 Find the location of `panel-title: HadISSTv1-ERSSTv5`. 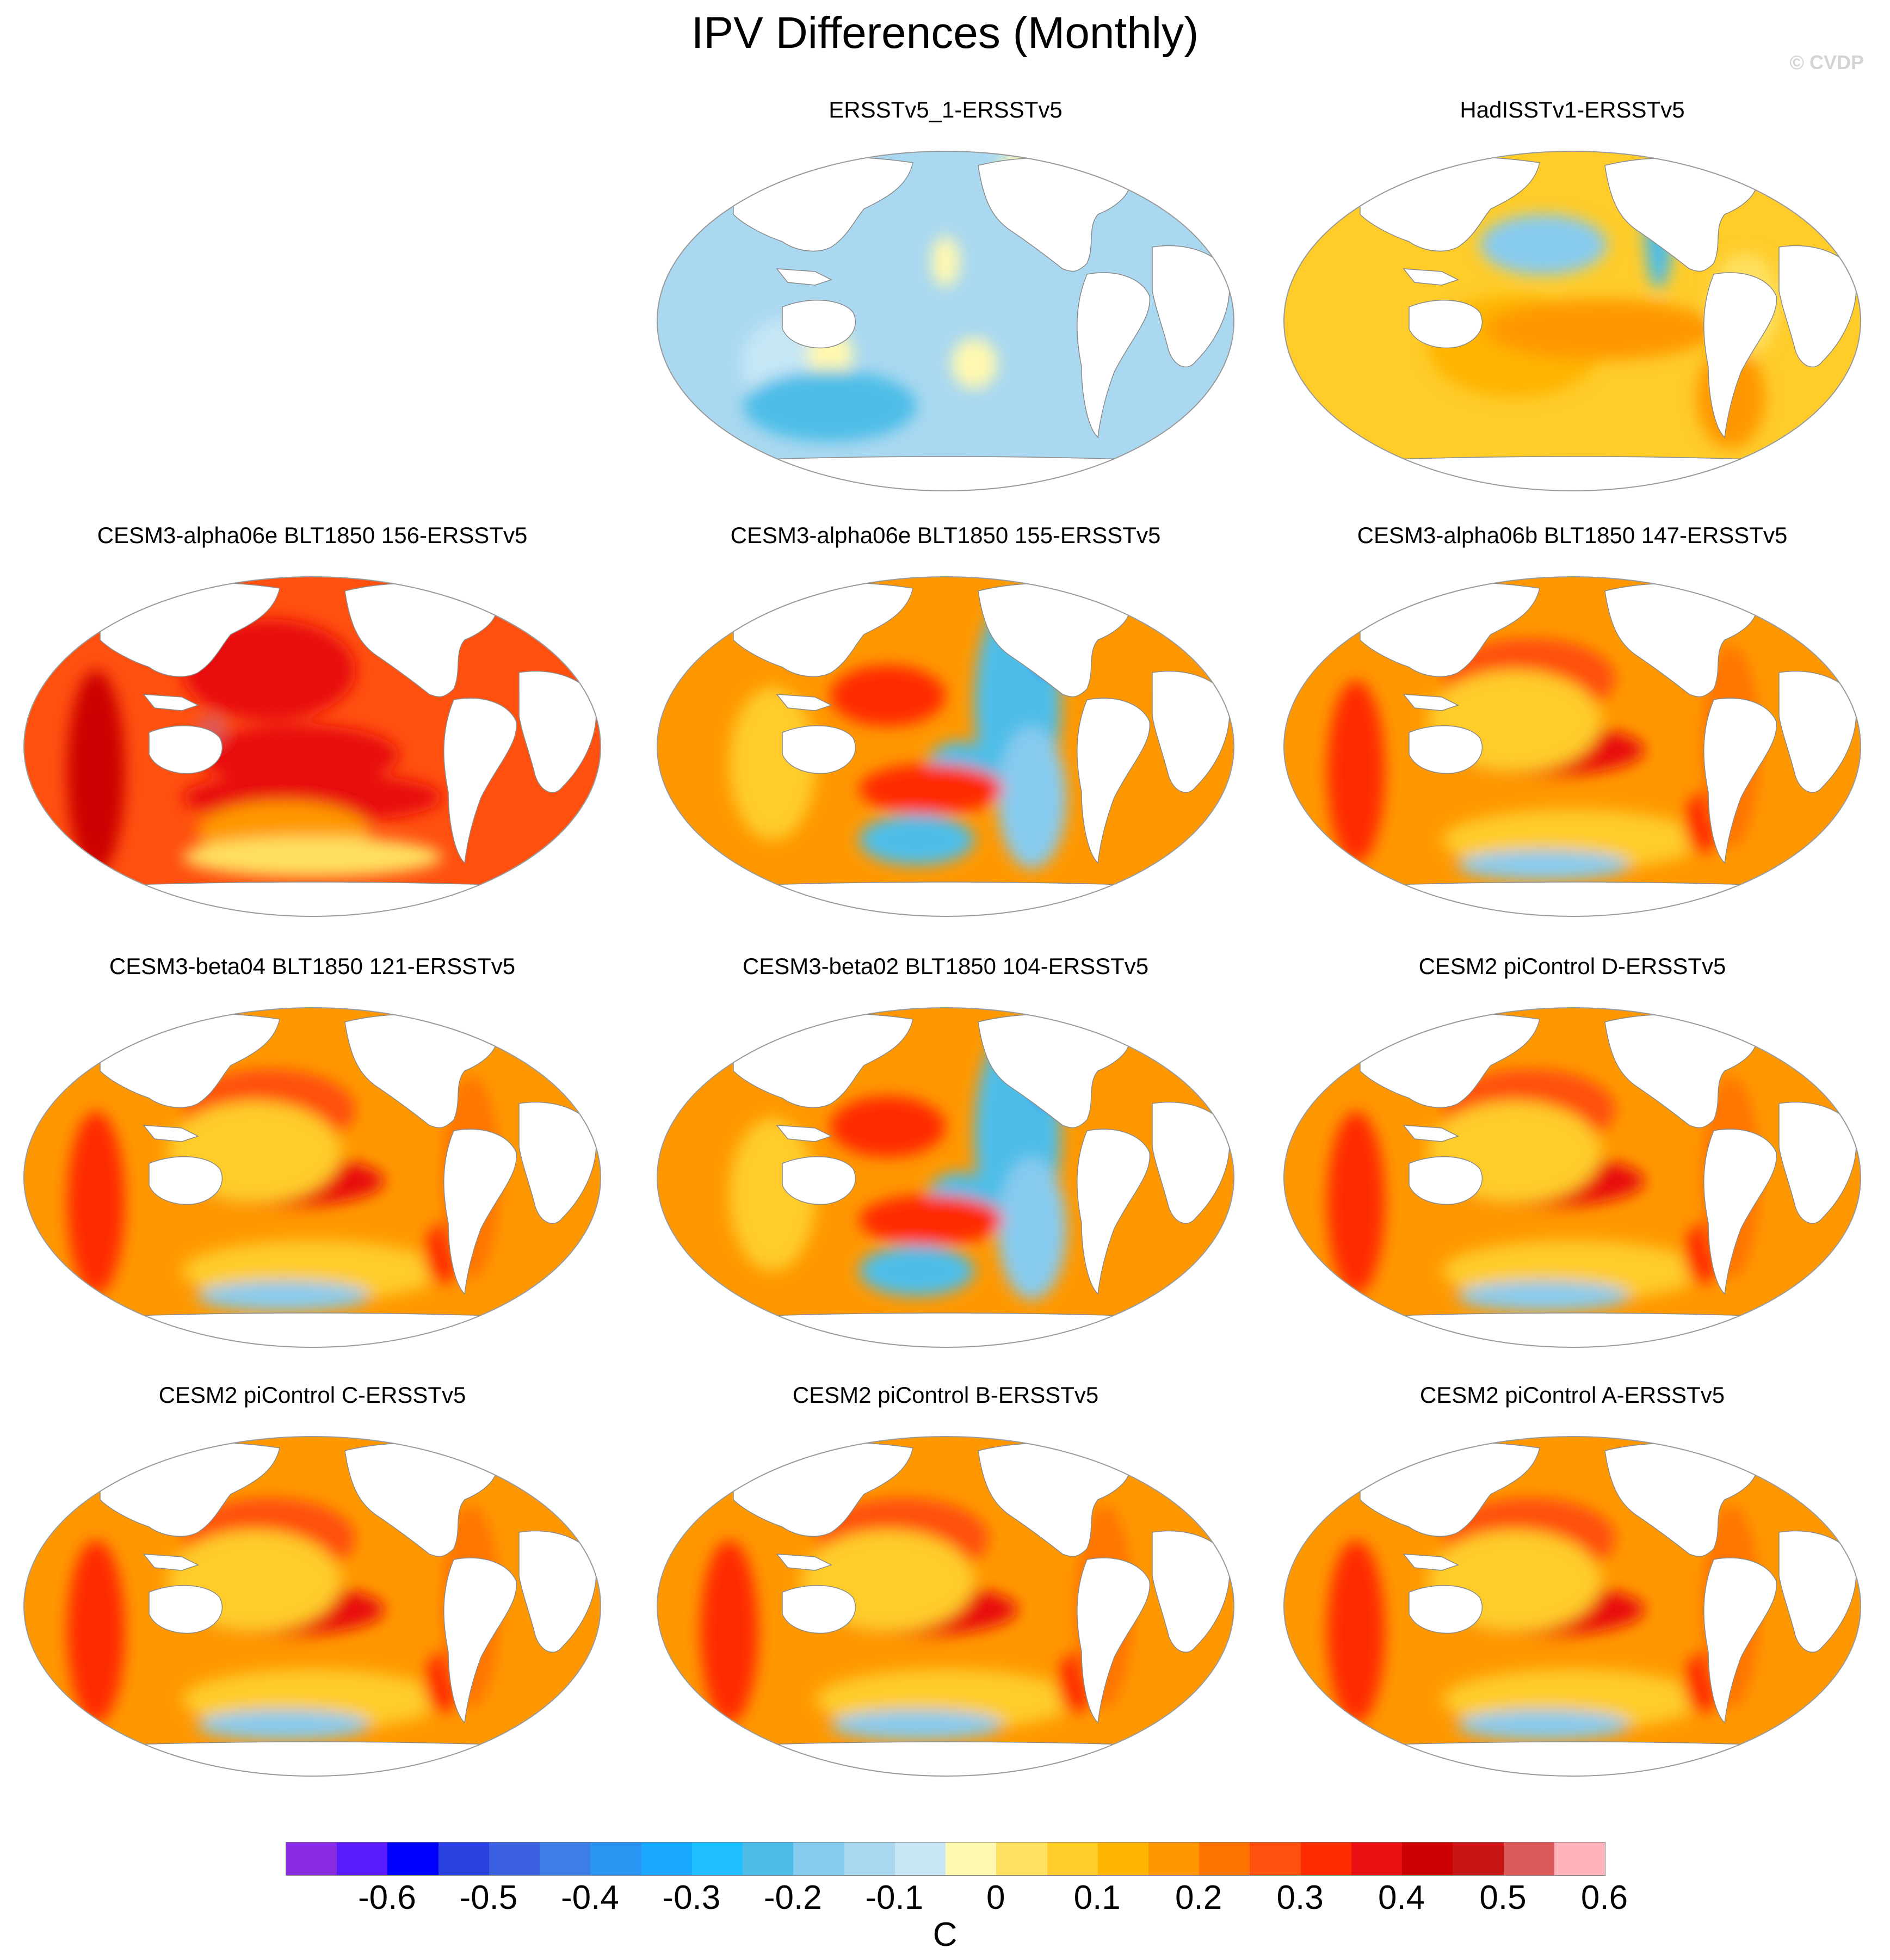

panel-title: HadISSTv1-ERSSTv5 is located at coordinates (1573, 109).